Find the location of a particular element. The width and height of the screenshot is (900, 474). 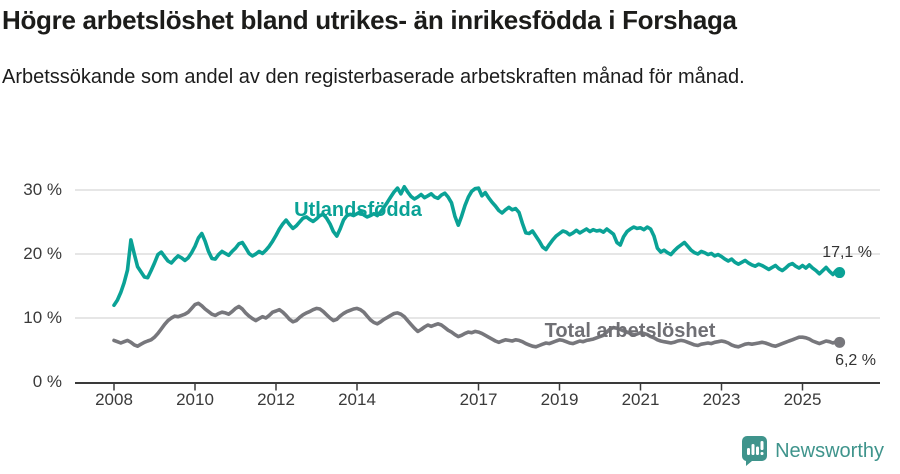

x-tick-2019: 2019 is located at coordinates (559, 399).